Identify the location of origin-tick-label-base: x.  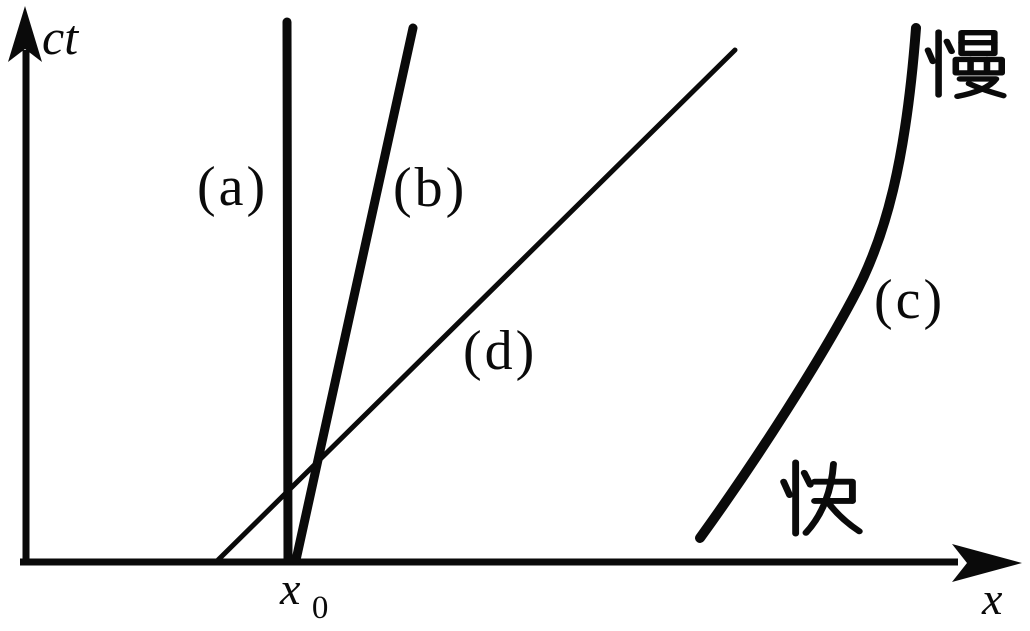
(290, 588).